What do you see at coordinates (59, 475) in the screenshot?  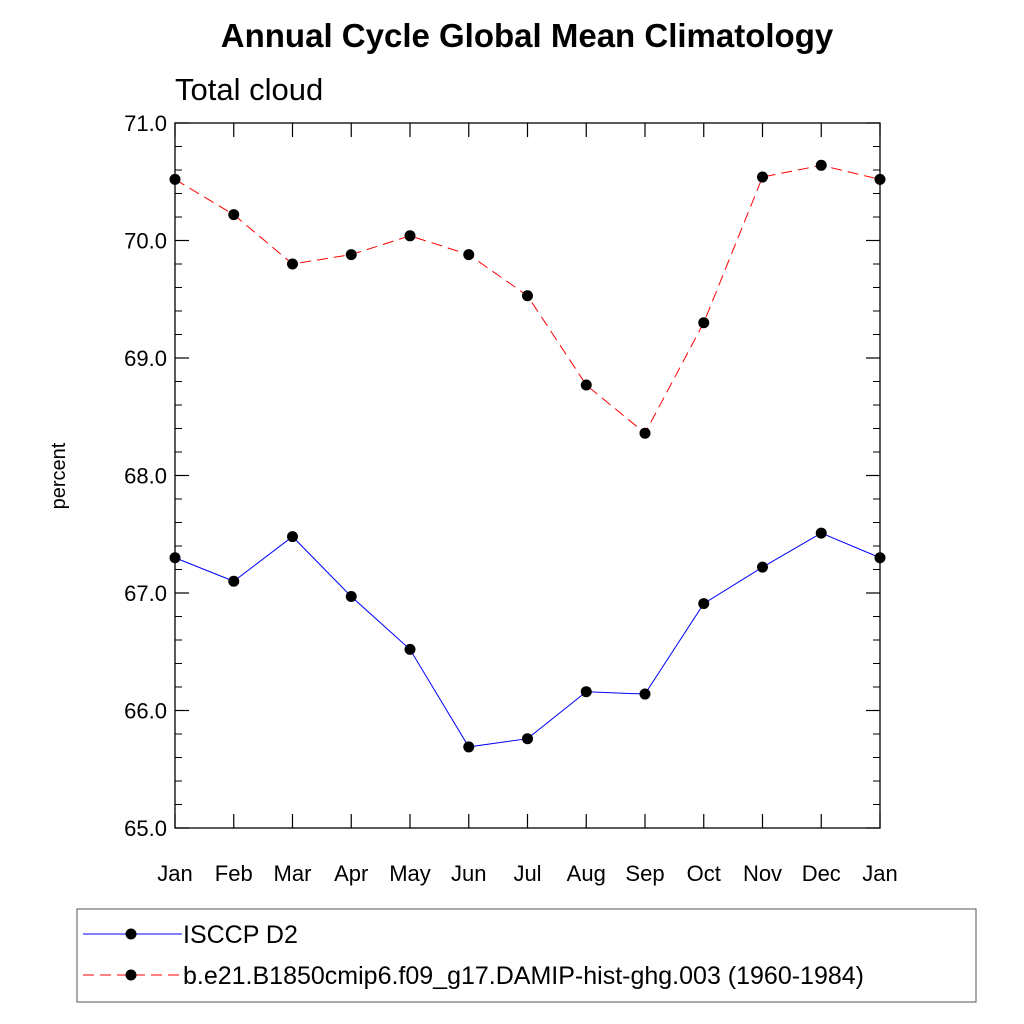 I see `y-axis-label: percent` at bounding box center [59, 475].